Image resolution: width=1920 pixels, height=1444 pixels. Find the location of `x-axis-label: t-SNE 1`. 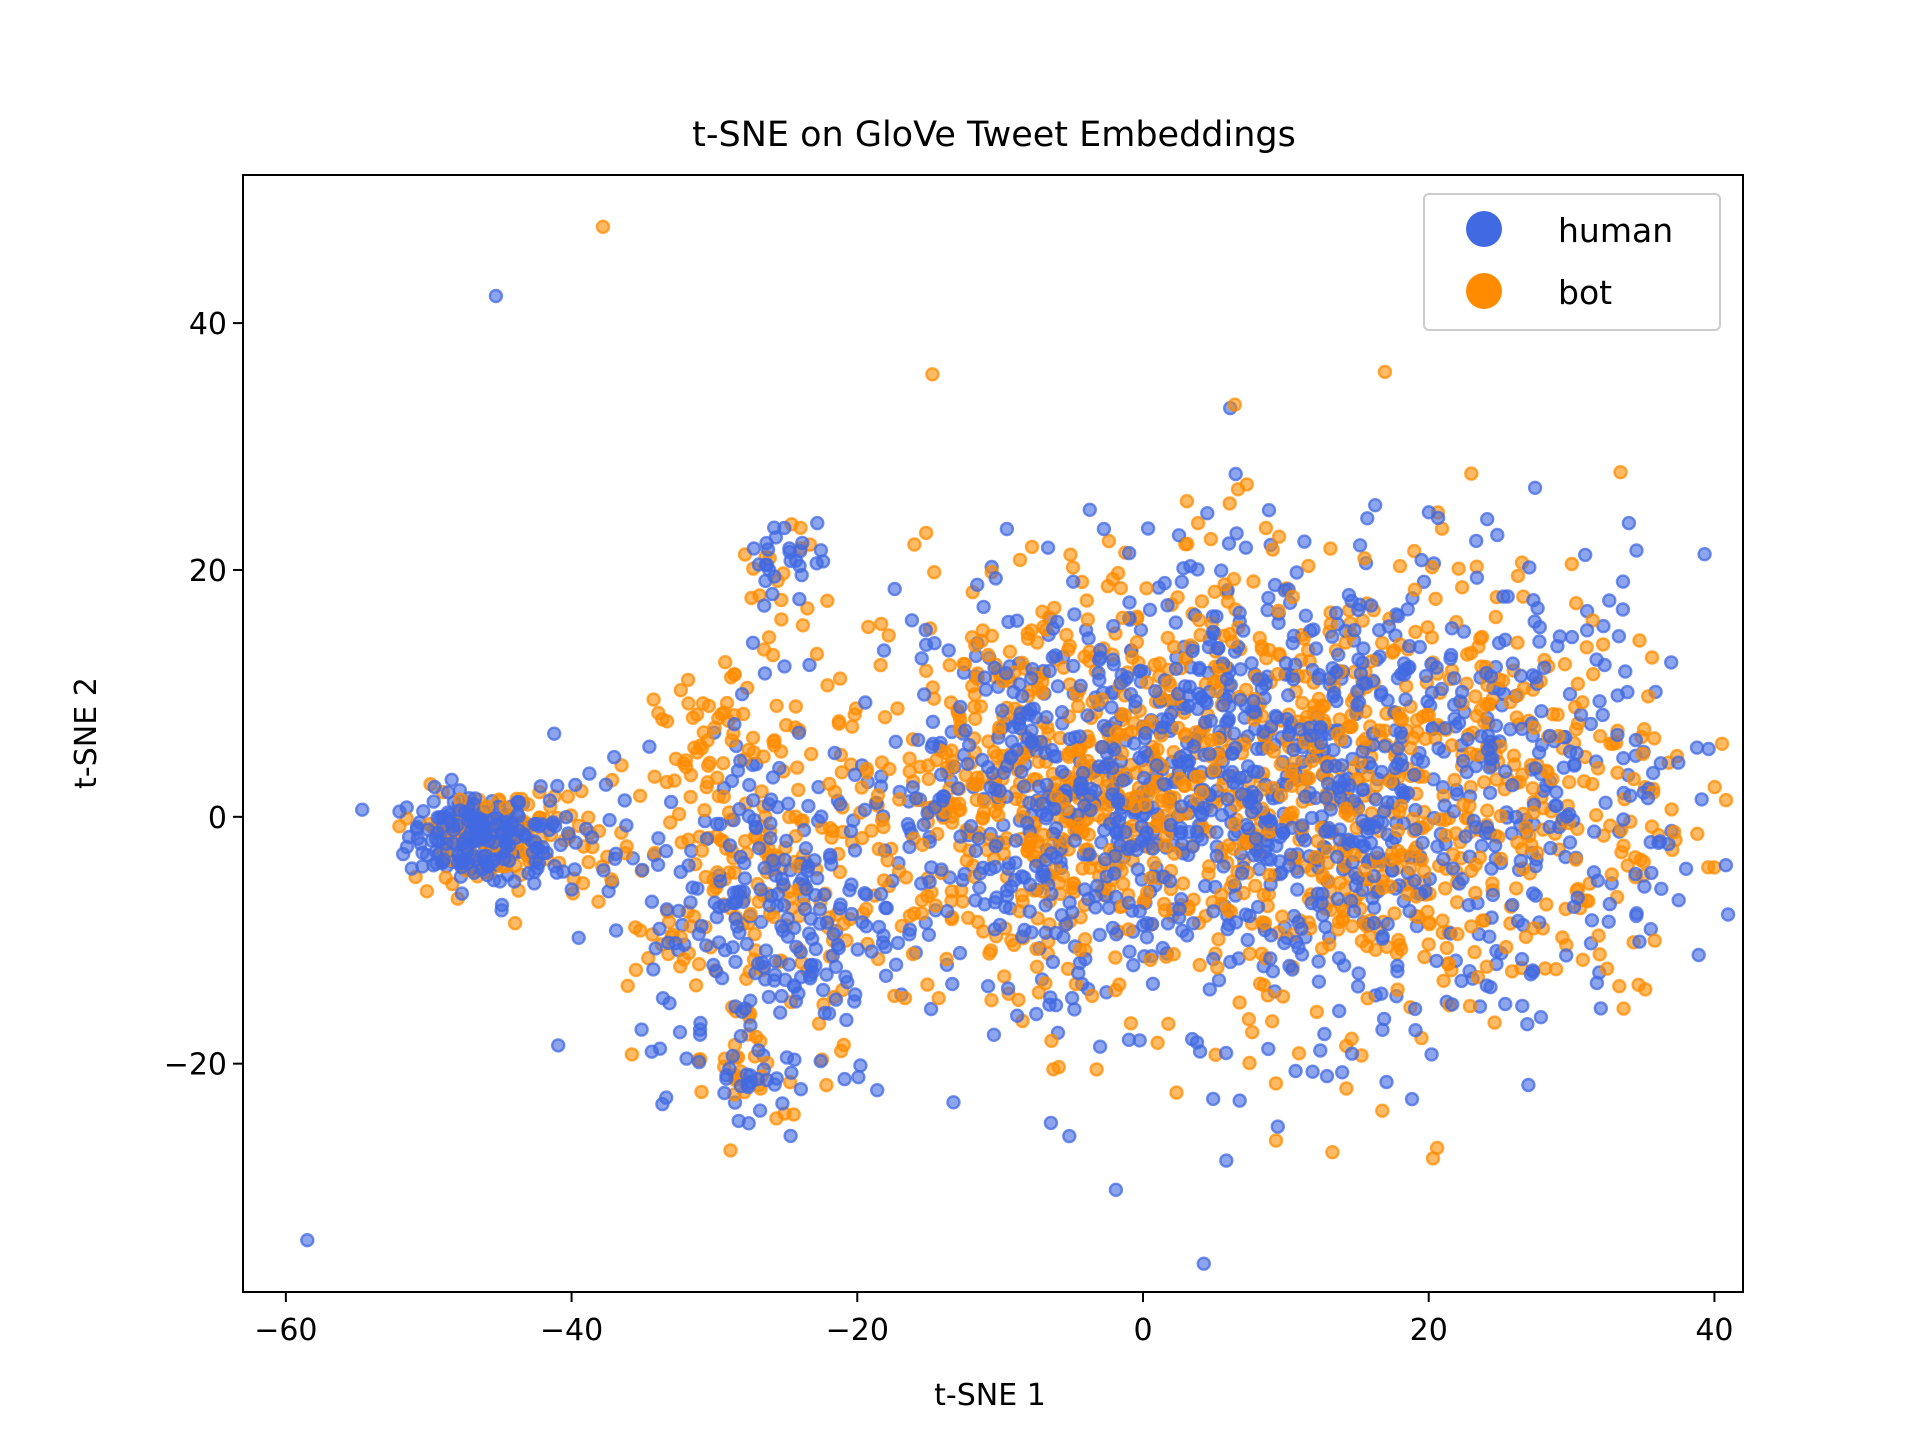

x-axis-label: t-SNE 1 is located at coordinates (990, 1395).